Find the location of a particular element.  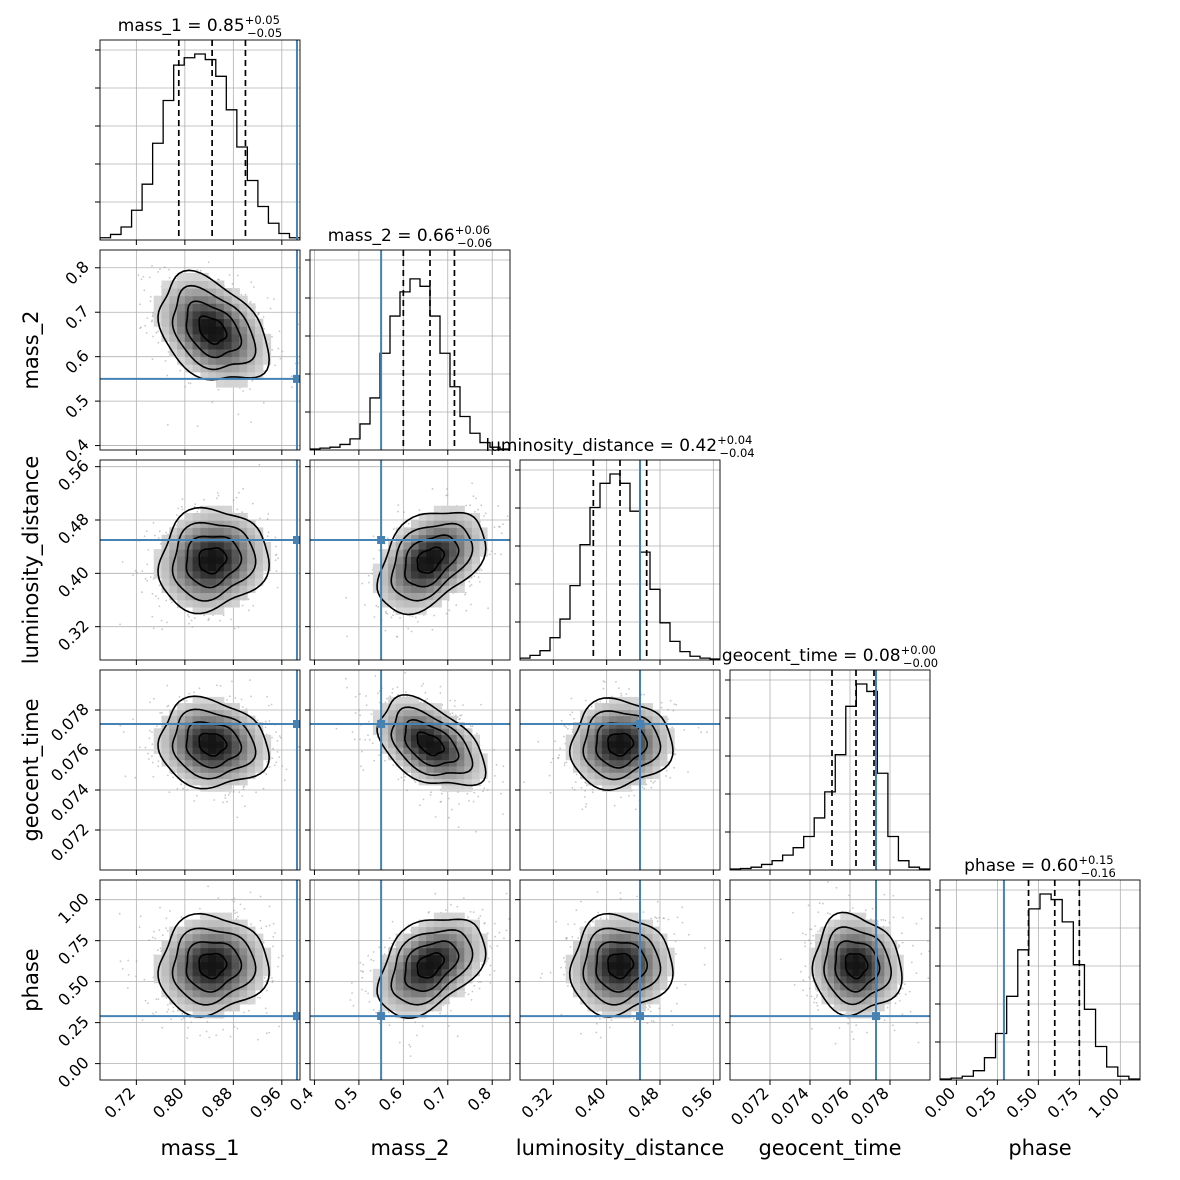

scatter-panel-mass_2-vs-mass_1: 0.40.50.60.70.8 is located at coordinates (181, 357).